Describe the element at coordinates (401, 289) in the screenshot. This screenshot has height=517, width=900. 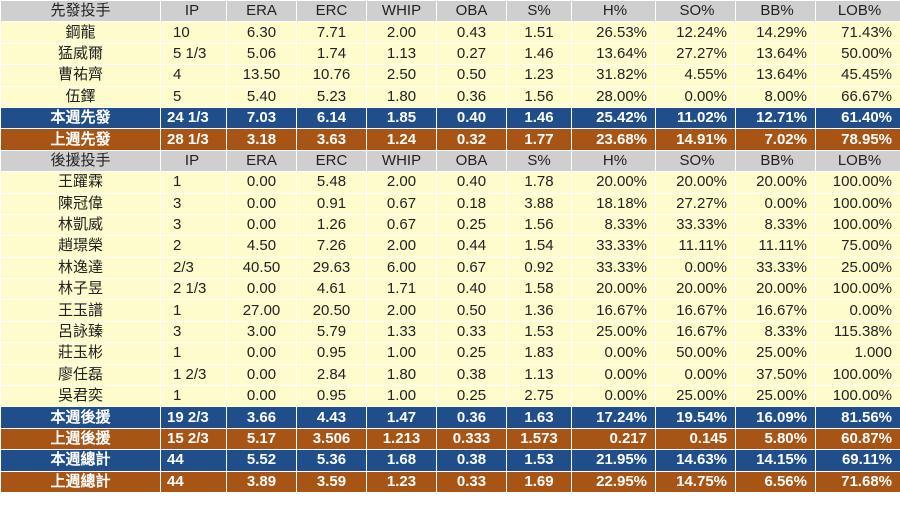
I see `stat-whip: 1.71` at that location.